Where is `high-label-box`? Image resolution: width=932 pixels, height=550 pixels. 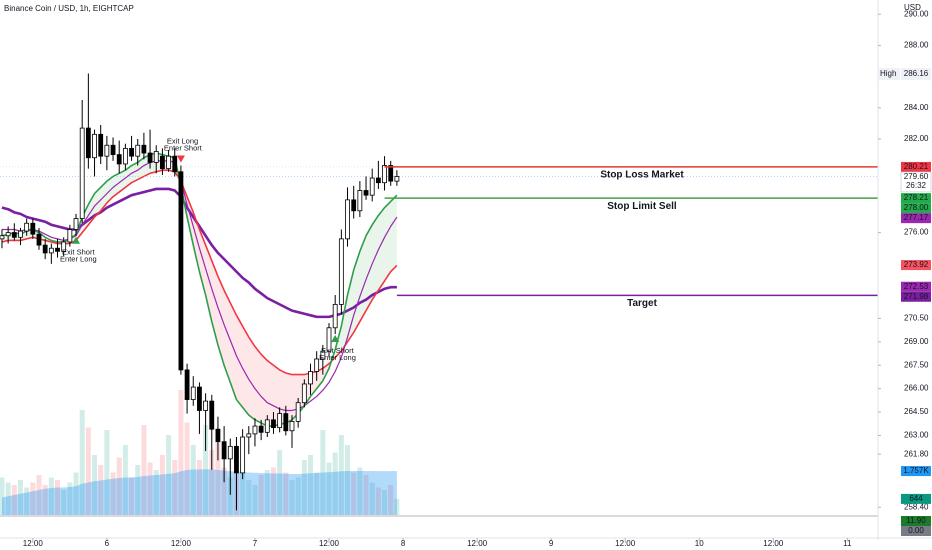 high-label-box is located at coordinates (888, 74).